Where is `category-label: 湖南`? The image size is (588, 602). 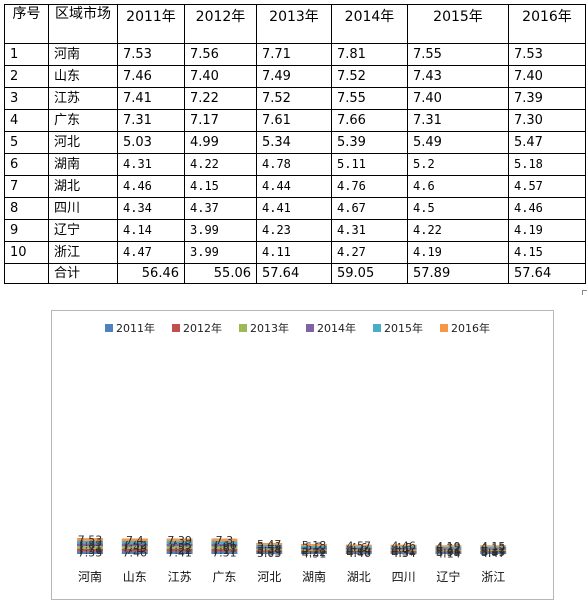 category-label: 湖南 is located at coordinates (314, 576).